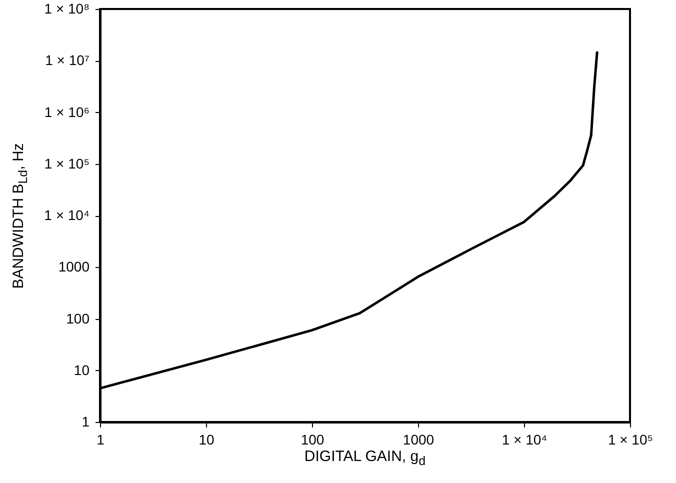 This screenshot has height=483, width=676. What do you see at coordinates (67, 60) in the screenshot?
I see `y-tick-label: 1 × 10⁷` at bounding box center [67, 60].